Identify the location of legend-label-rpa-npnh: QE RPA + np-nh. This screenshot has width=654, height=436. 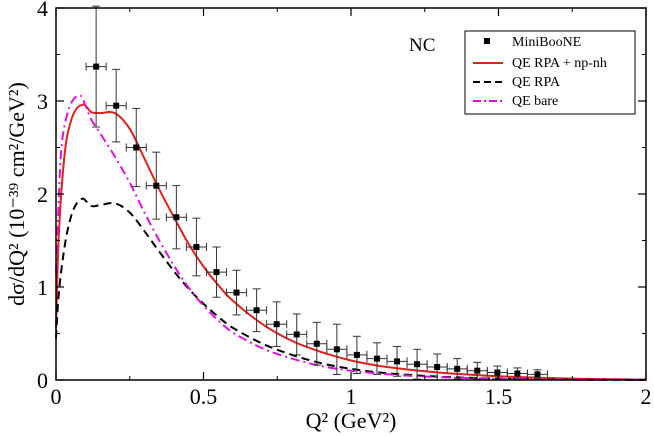
(559, 63).